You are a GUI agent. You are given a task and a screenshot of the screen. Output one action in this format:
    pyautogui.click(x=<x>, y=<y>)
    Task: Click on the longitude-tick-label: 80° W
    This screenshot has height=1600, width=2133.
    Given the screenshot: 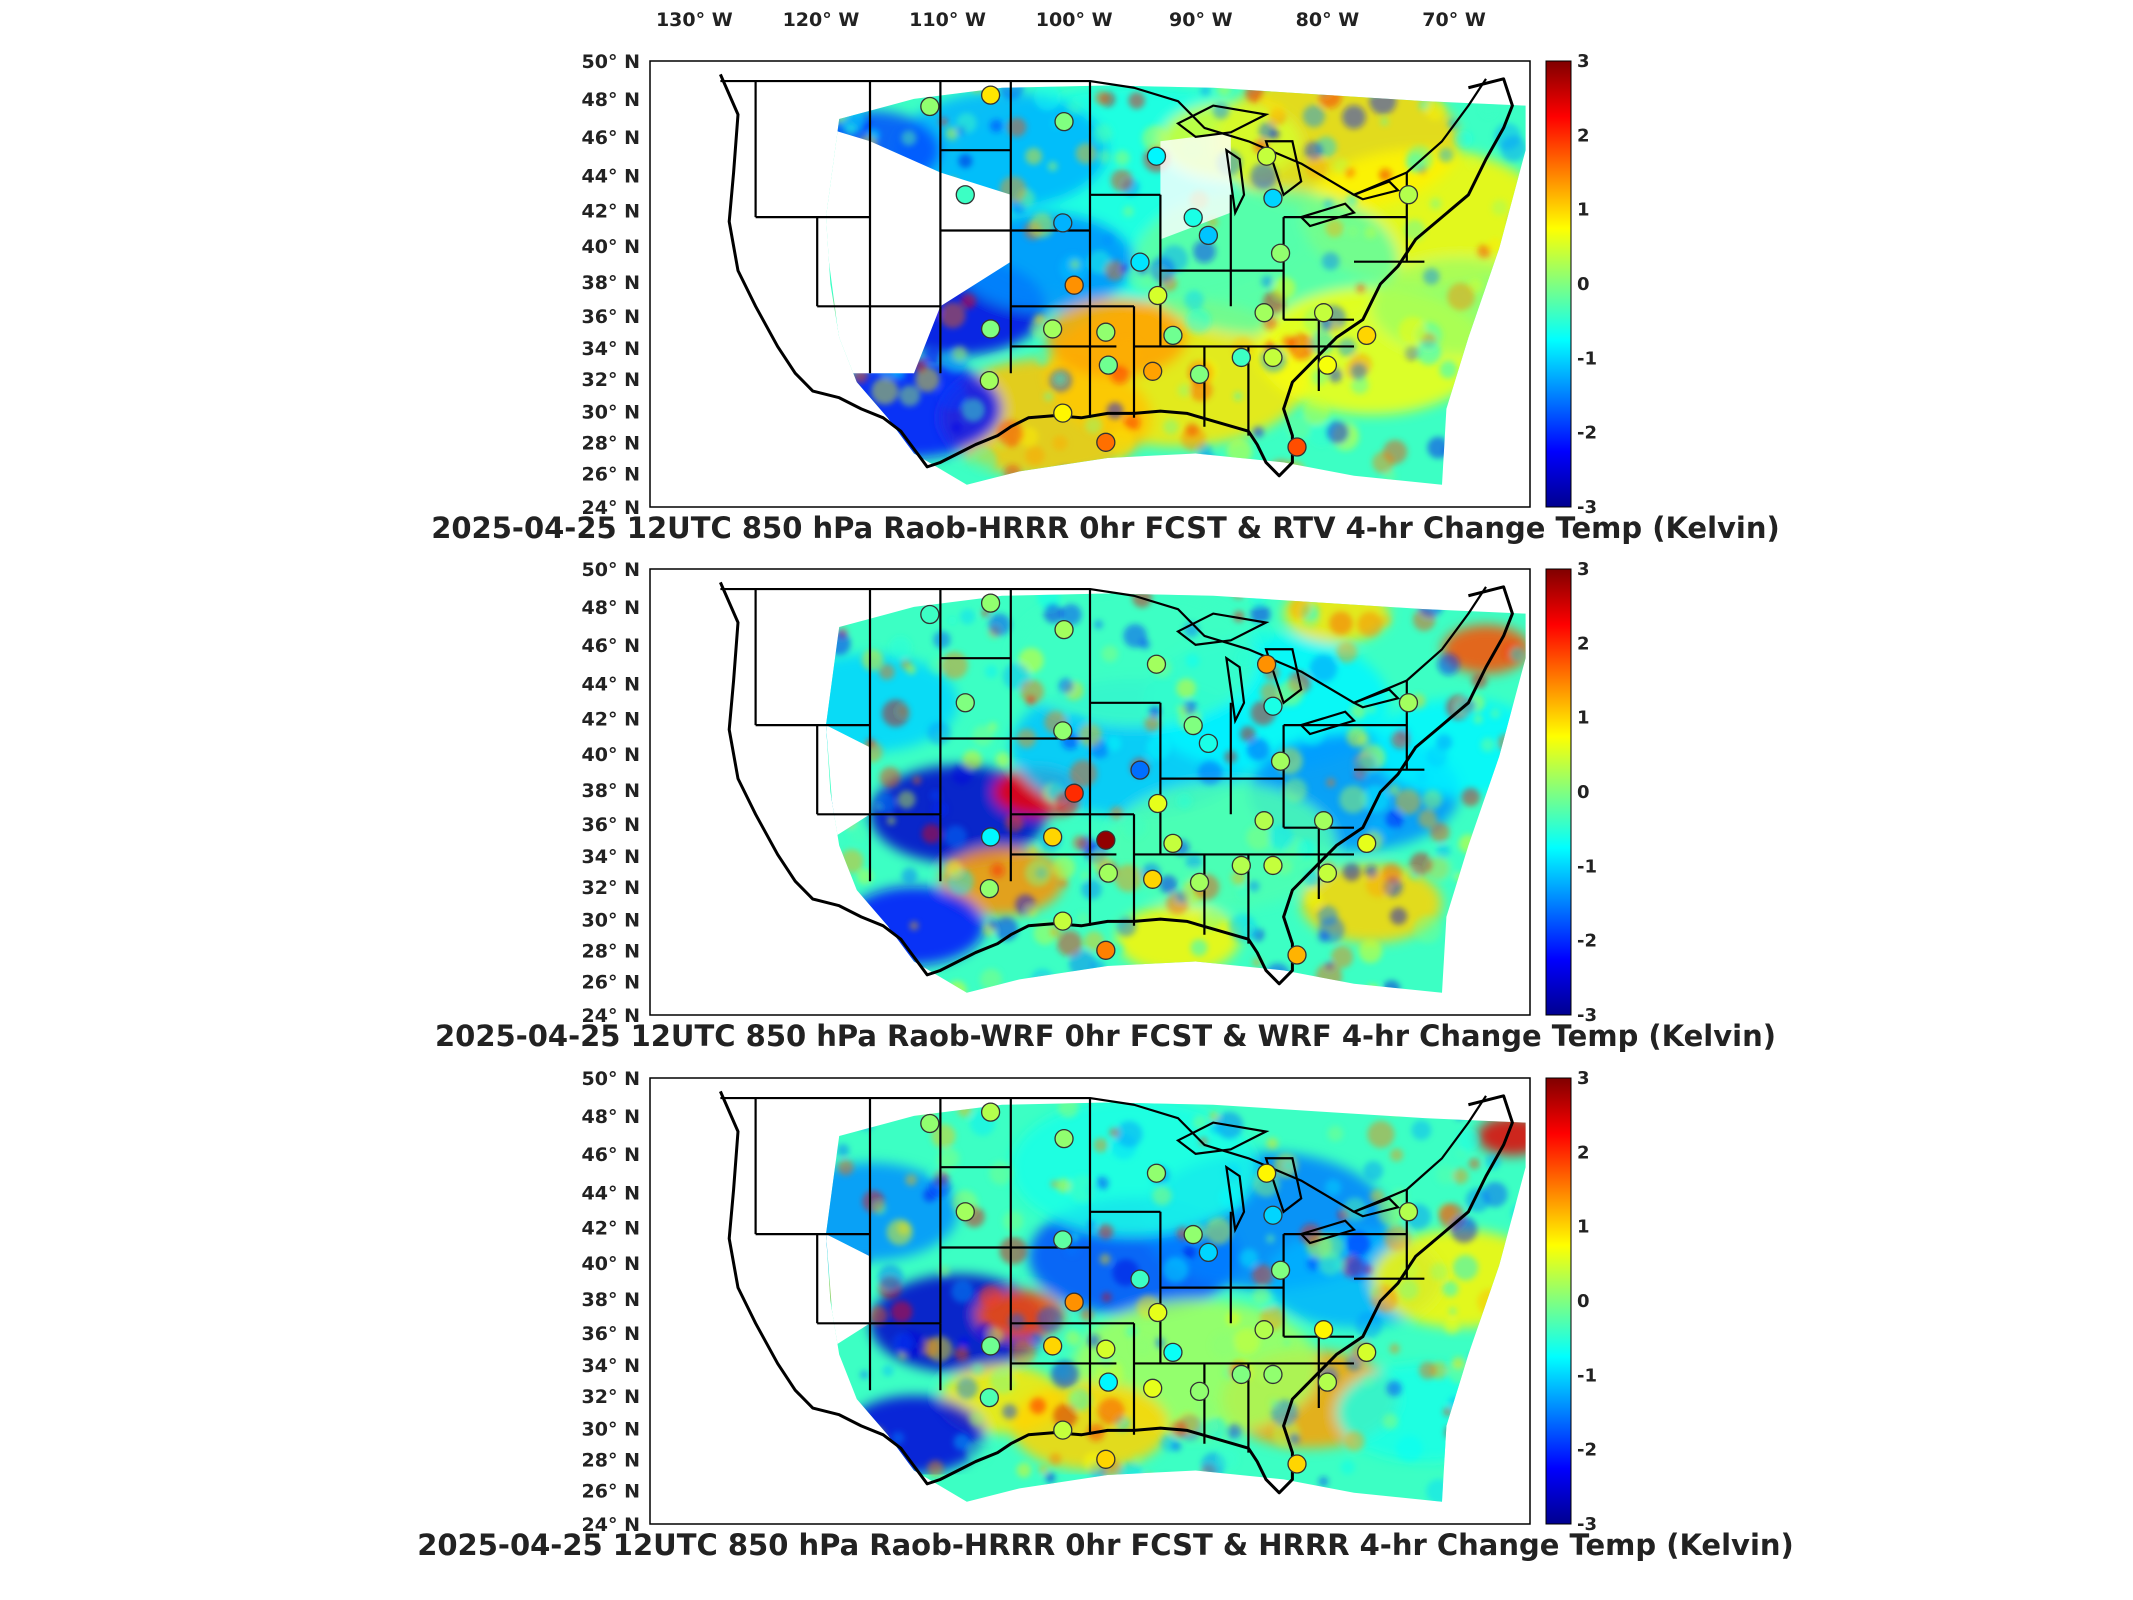 What is the action you would take?
    pyautogui.click(x=1328, y=20)
    